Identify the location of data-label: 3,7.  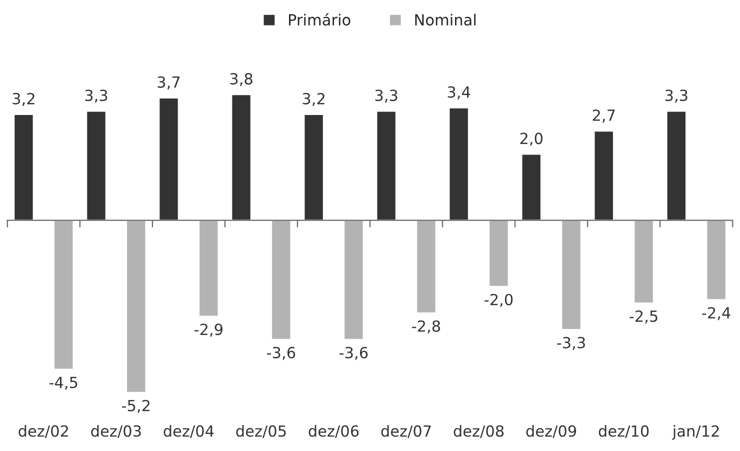
(169, 83).